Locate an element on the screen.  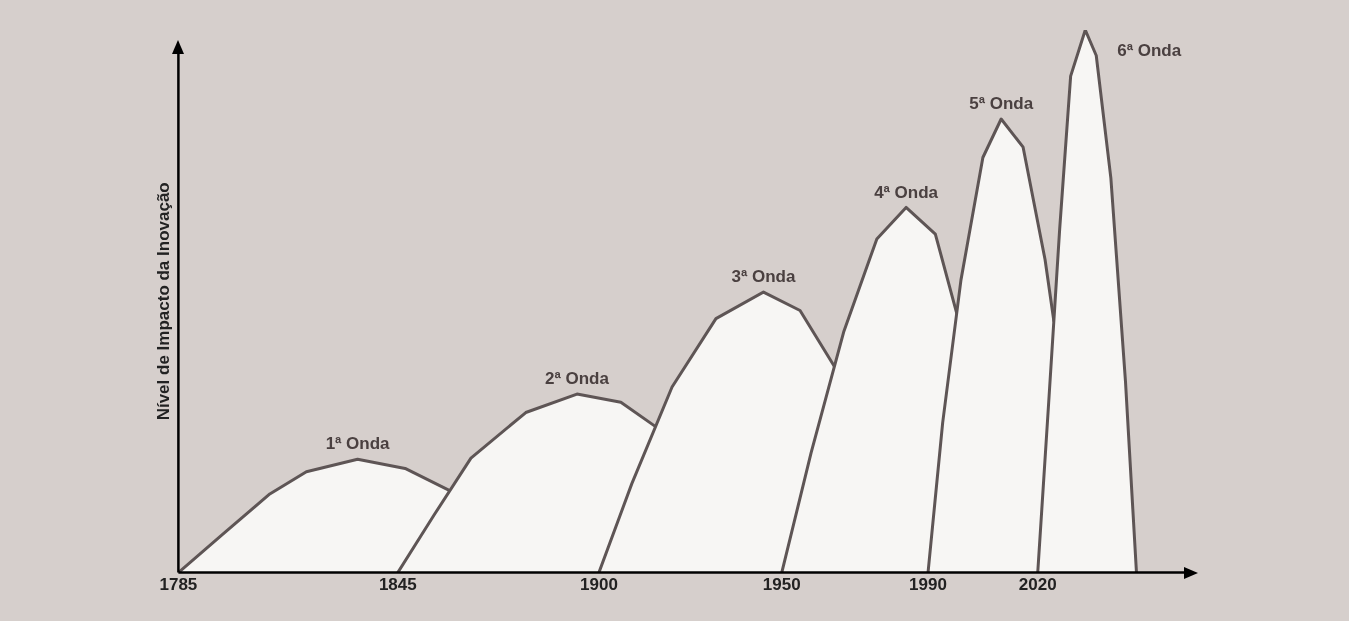
x-tick-label: 2020 is located at coordinates (1037, 585).